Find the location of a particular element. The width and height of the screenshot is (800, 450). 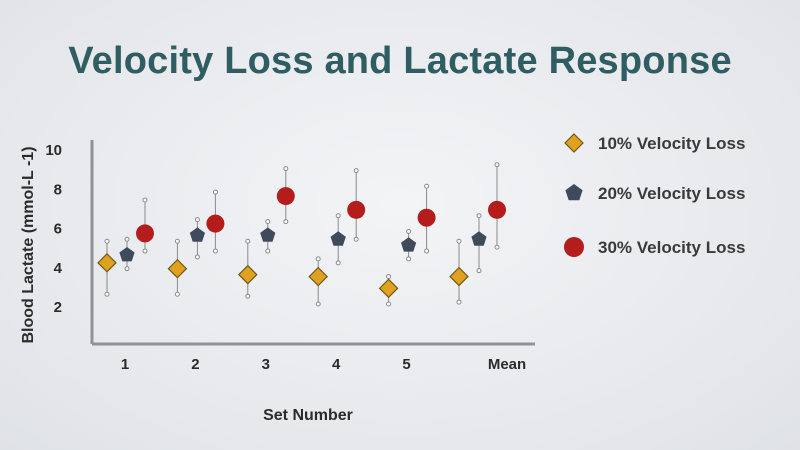

legend-item: 30% Velocity Loss is located at coordinates (654, 247).